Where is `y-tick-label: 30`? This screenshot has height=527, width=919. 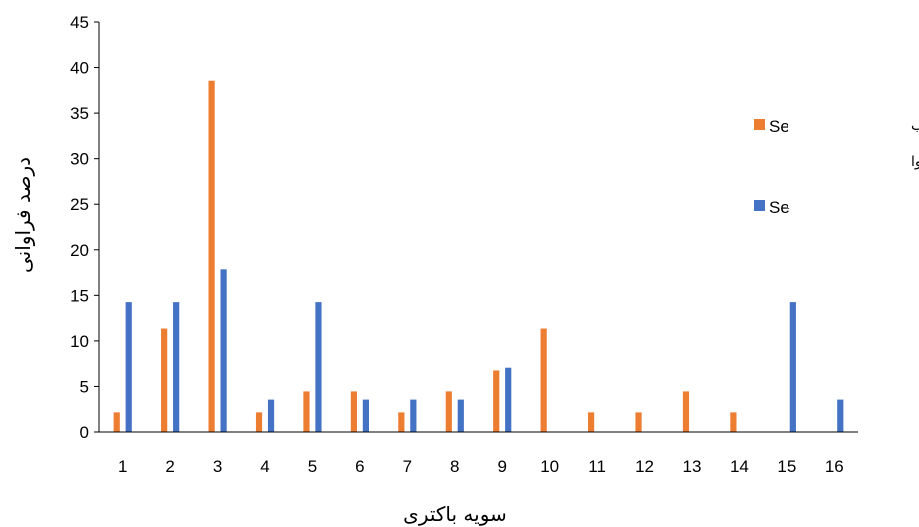 y-tick-label: 30 is located at coordinates (79, 159).